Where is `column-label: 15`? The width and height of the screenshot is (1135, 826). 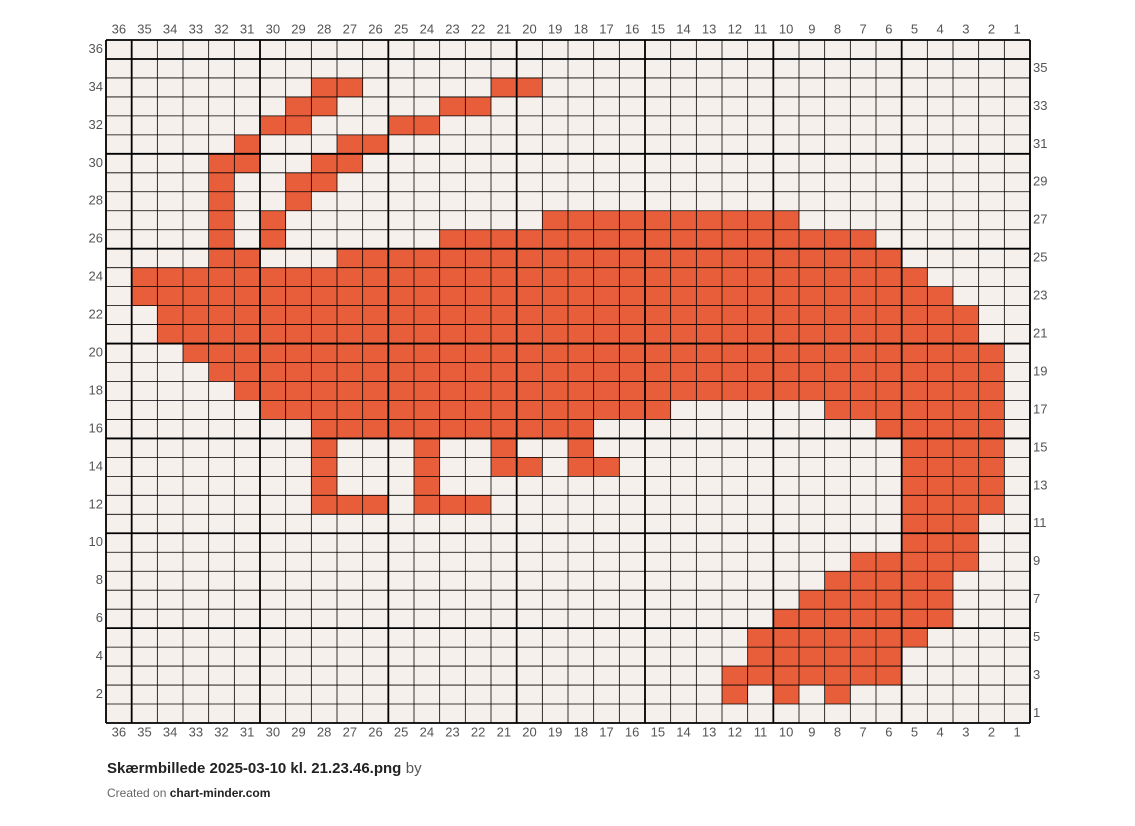
column-label: 15 is located at coordinates (658, 731).